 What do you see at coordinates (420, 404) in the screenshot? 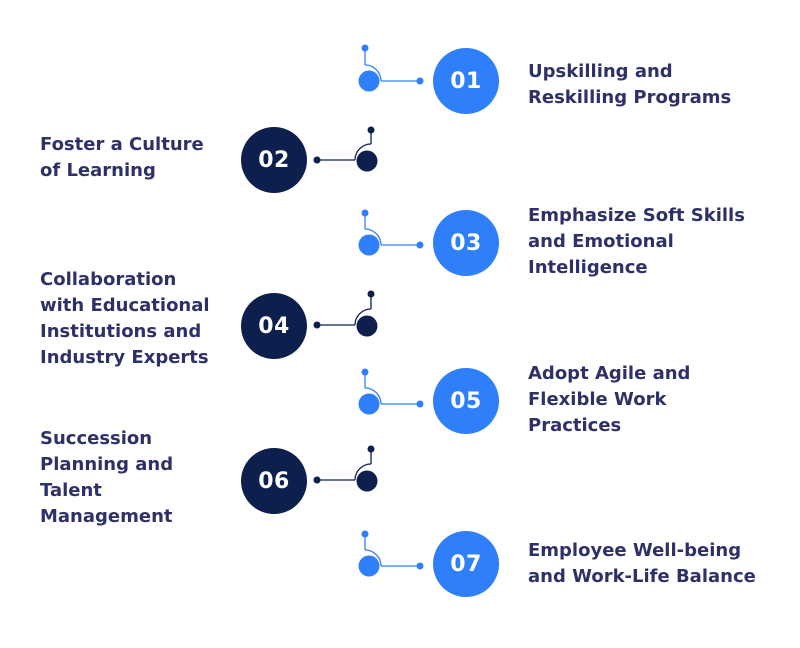
I see `connector-05-end-dot` at bounding box center [420, 404].